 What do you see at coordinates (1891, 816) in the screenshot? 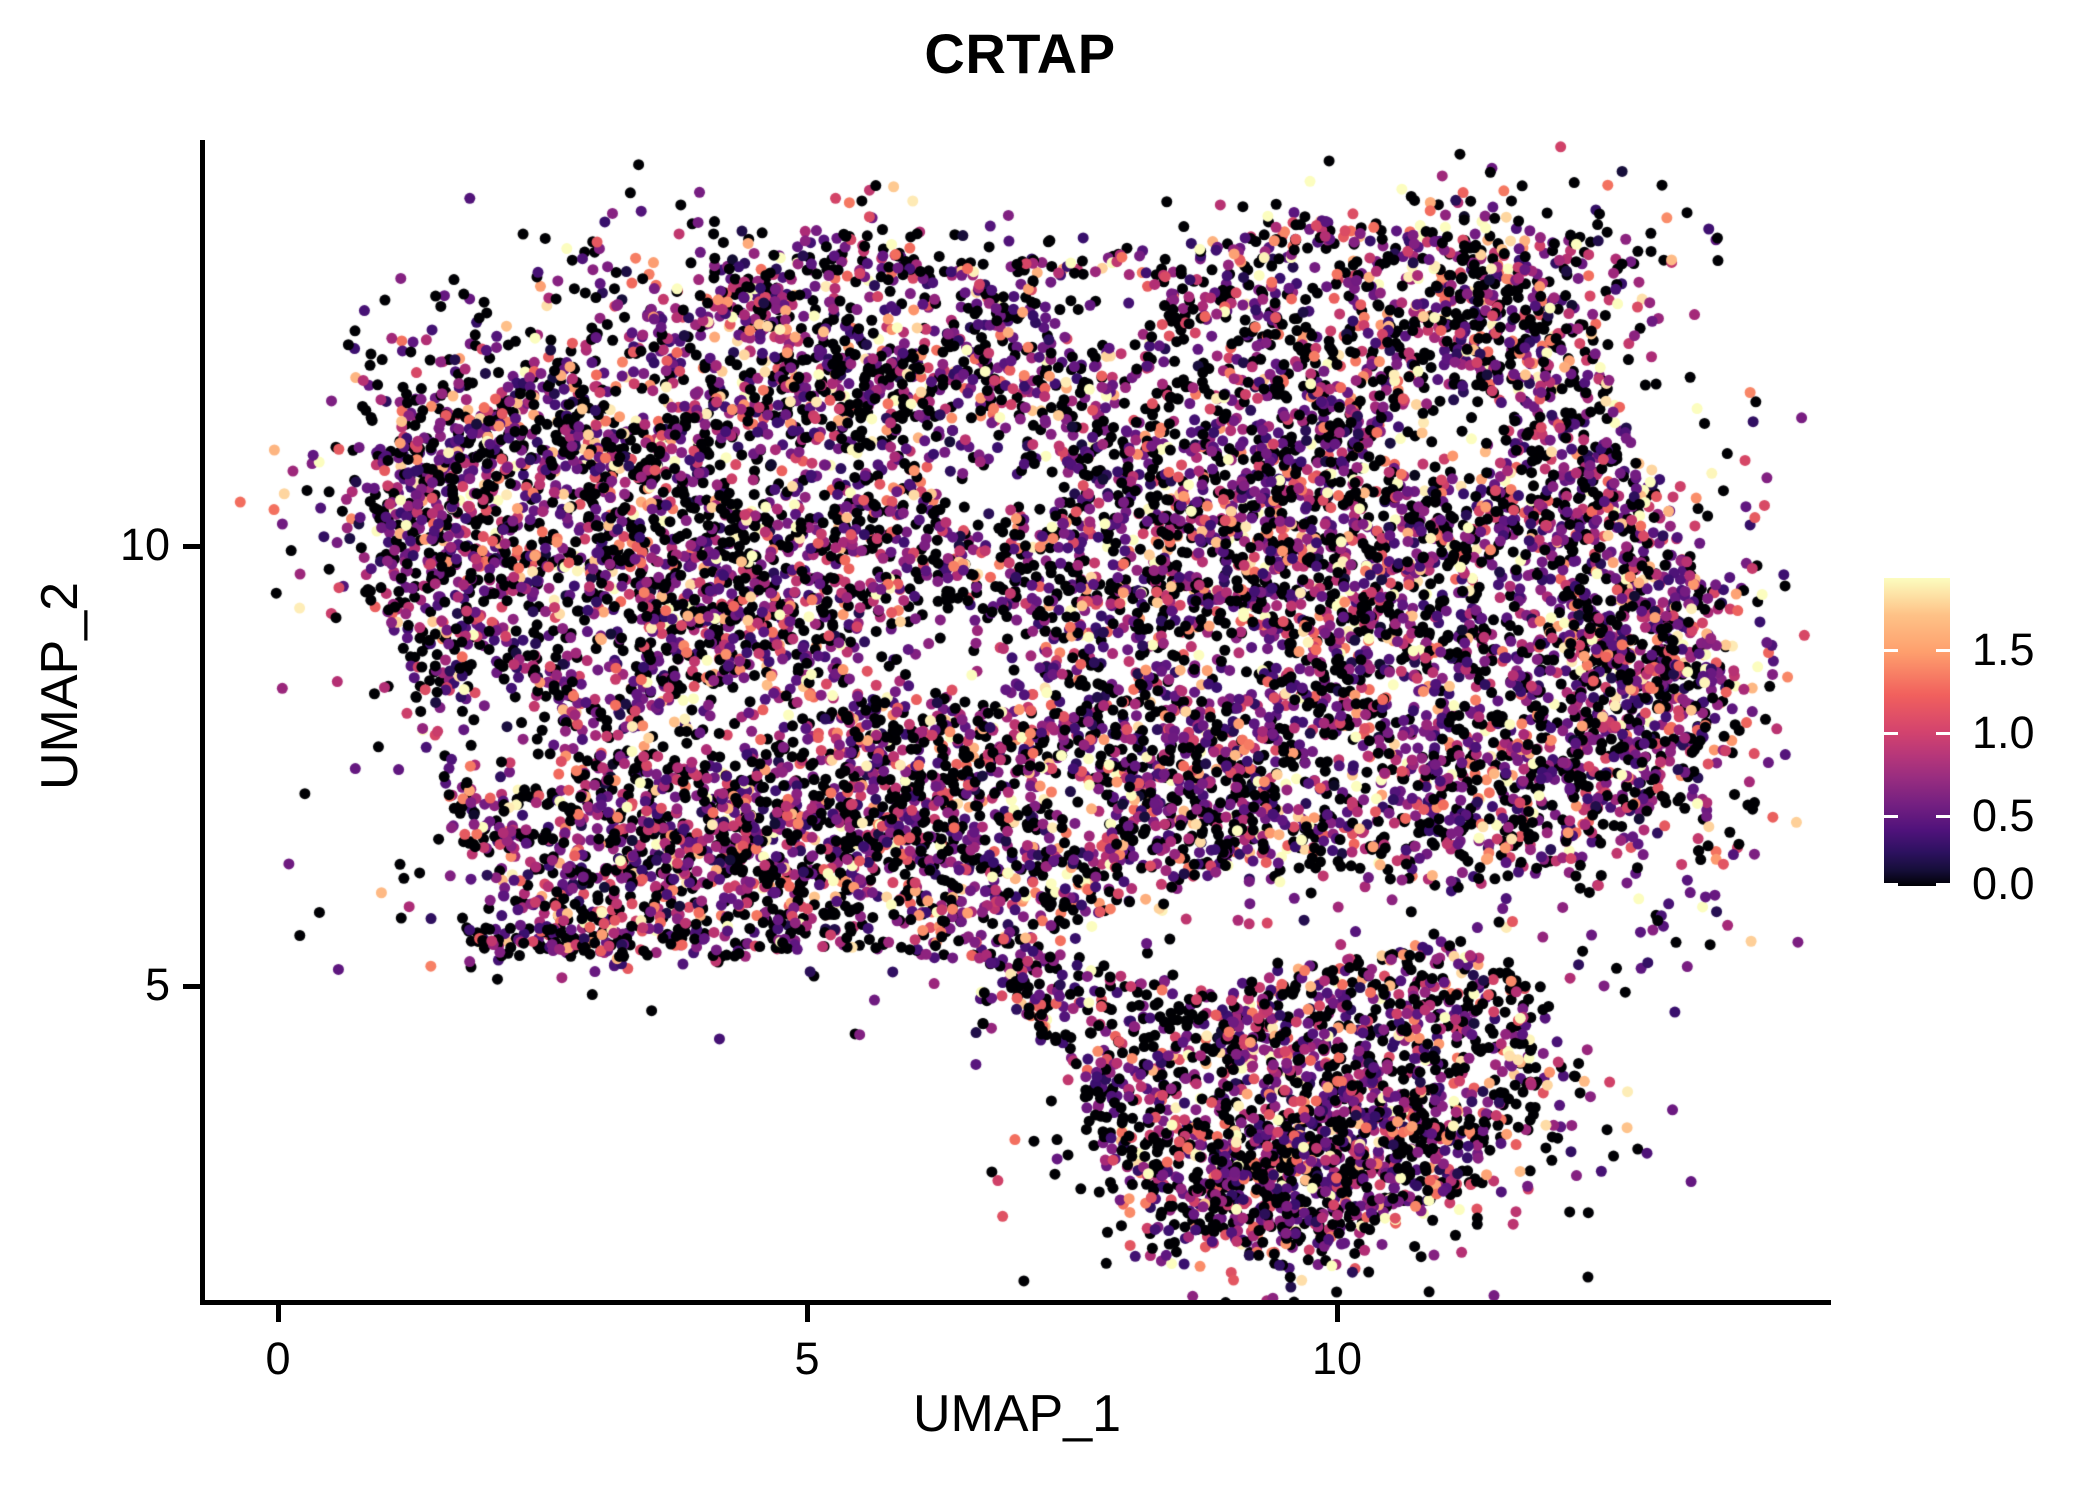
I see `colorbar-tick-0_5-left` at bounding box center [1891, 816].